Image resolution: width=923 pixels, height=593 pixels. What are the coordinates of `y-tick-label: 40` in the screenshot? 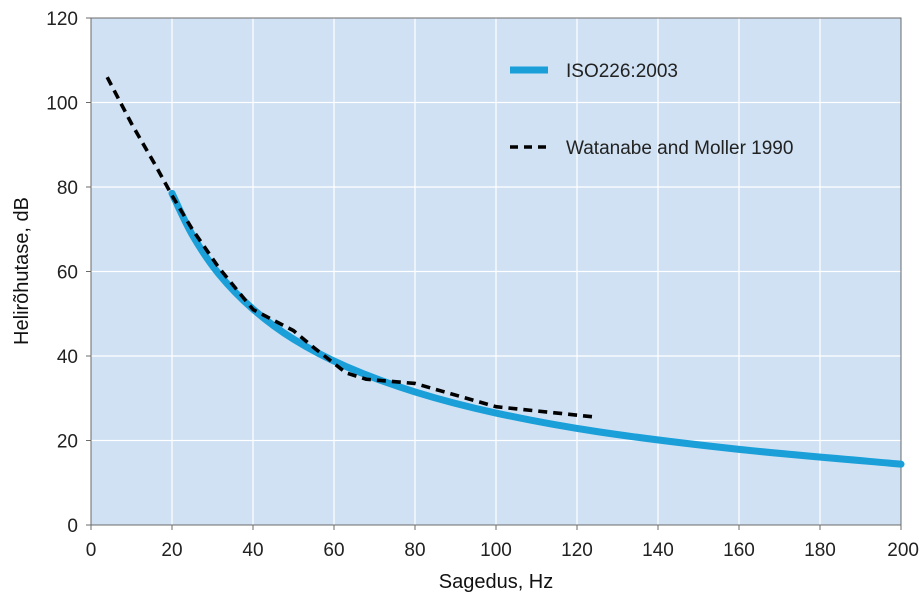 It's located at (67, 357).